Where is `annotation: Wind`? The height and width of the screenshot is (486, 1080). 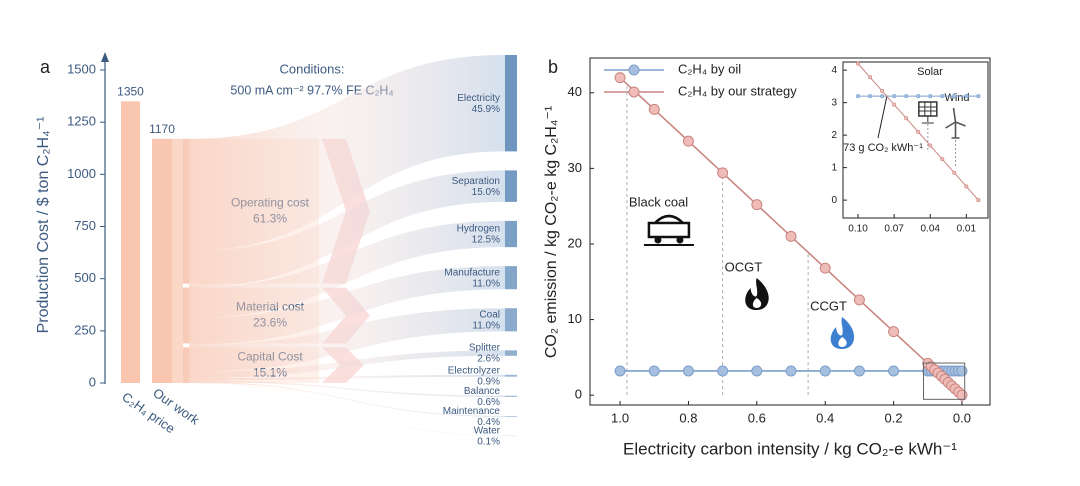
annotation: Wind is located at coordinates (956, 98).